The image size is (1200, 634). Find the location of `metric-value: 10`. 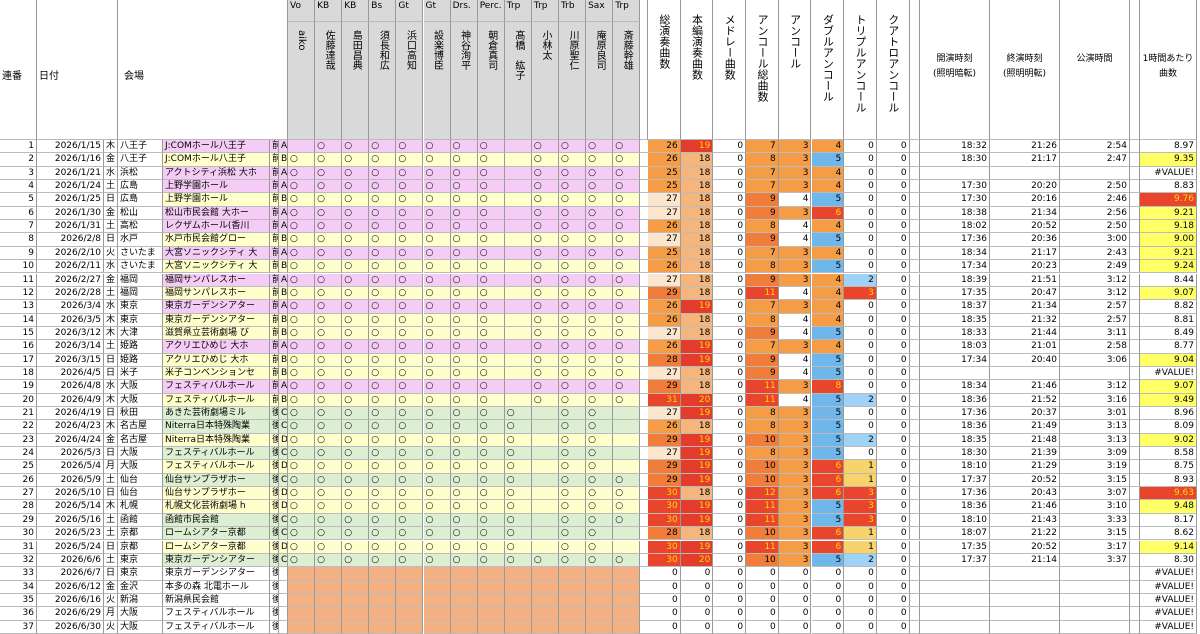

metric-value: 10 is located at coordinates (762, 467).